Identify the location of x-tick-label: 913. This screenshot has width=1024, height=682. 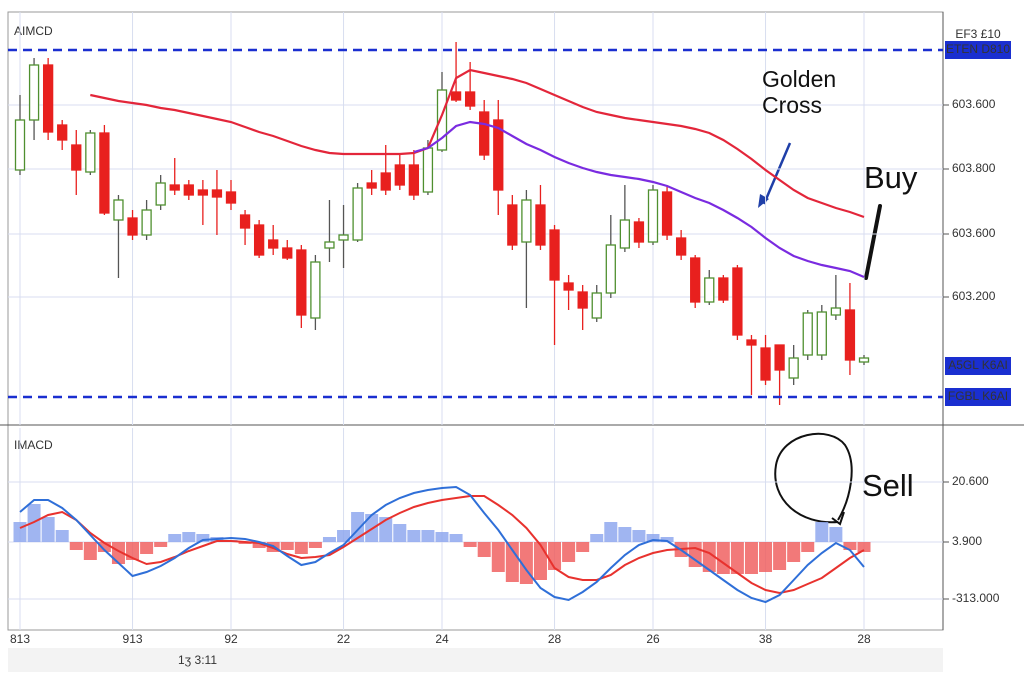
(133, 639).